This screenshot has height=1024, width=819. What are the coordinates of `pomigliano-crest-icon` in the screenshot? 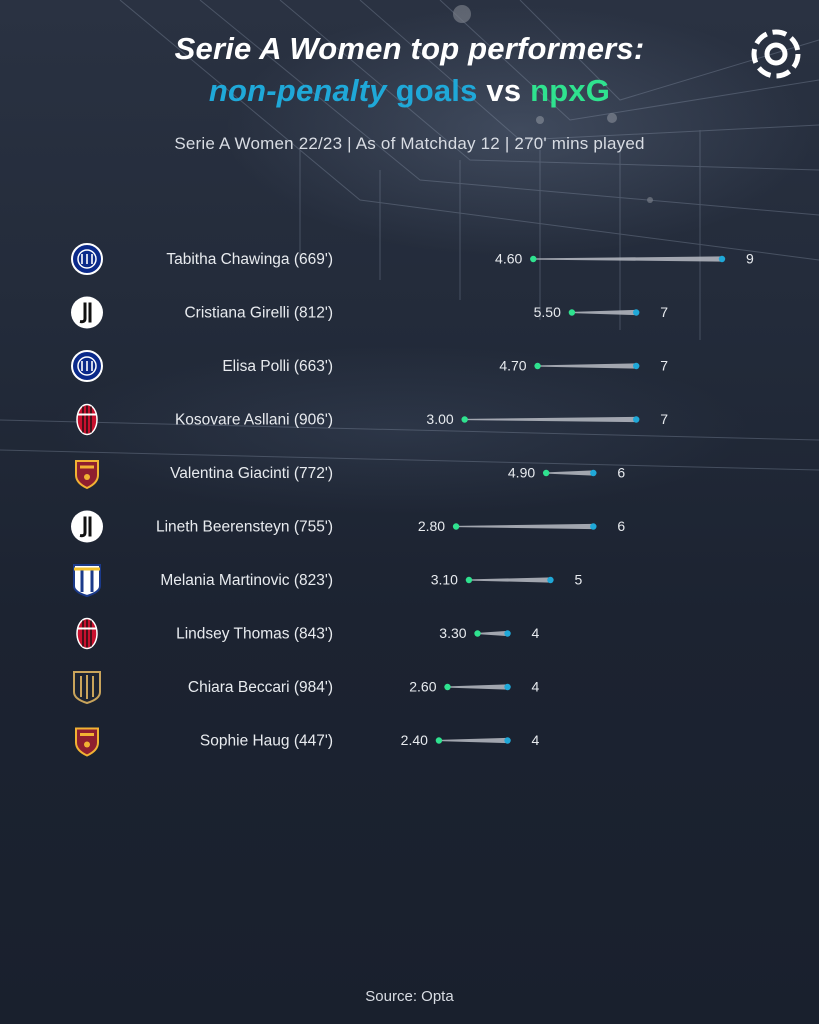 It's located at (87, 688).